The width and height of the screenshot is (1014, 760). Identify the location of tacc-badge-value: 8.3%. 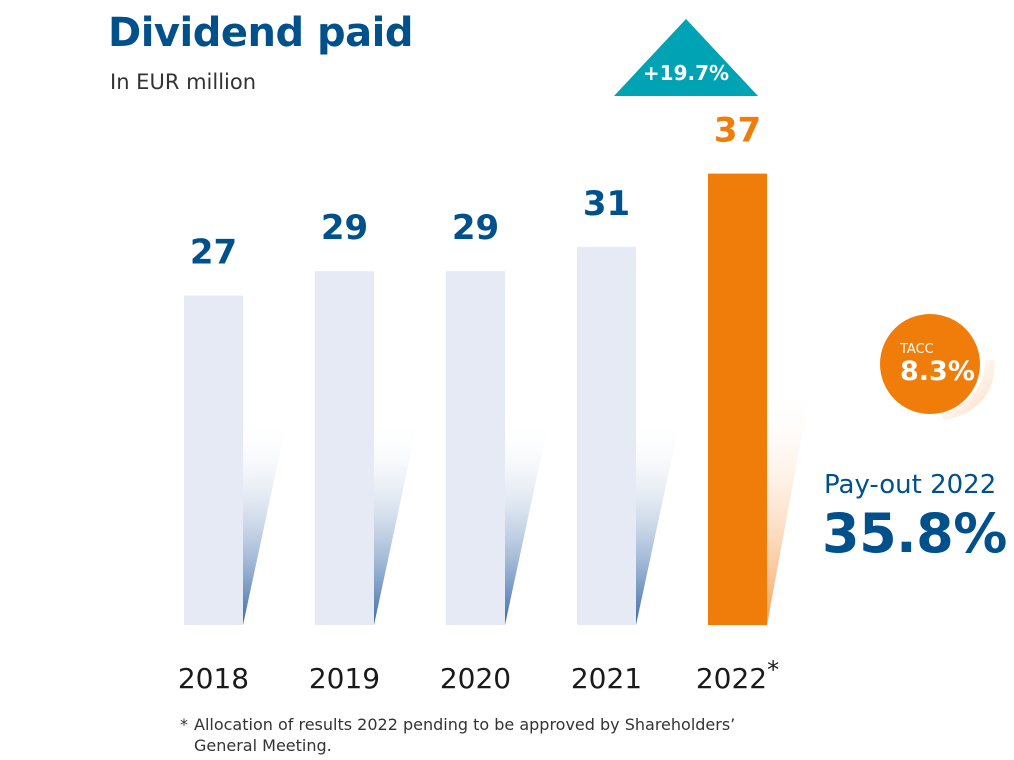
(937, 371).